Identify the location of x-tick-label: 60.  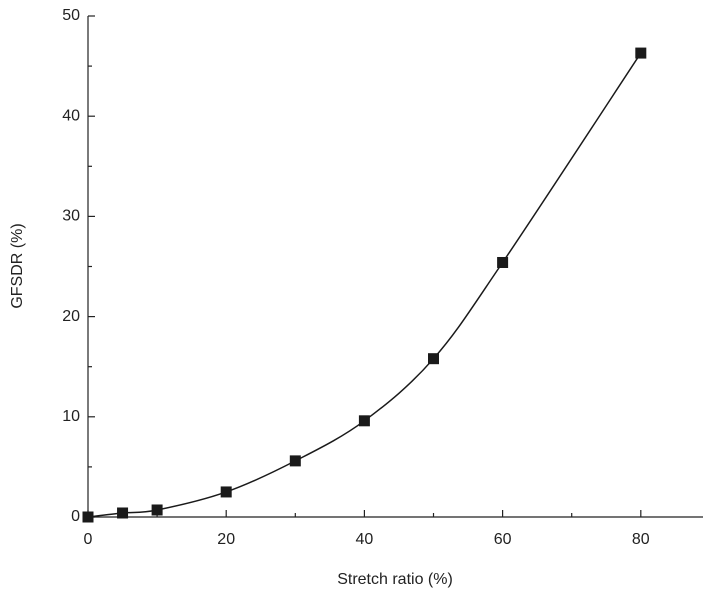
(503, 539).